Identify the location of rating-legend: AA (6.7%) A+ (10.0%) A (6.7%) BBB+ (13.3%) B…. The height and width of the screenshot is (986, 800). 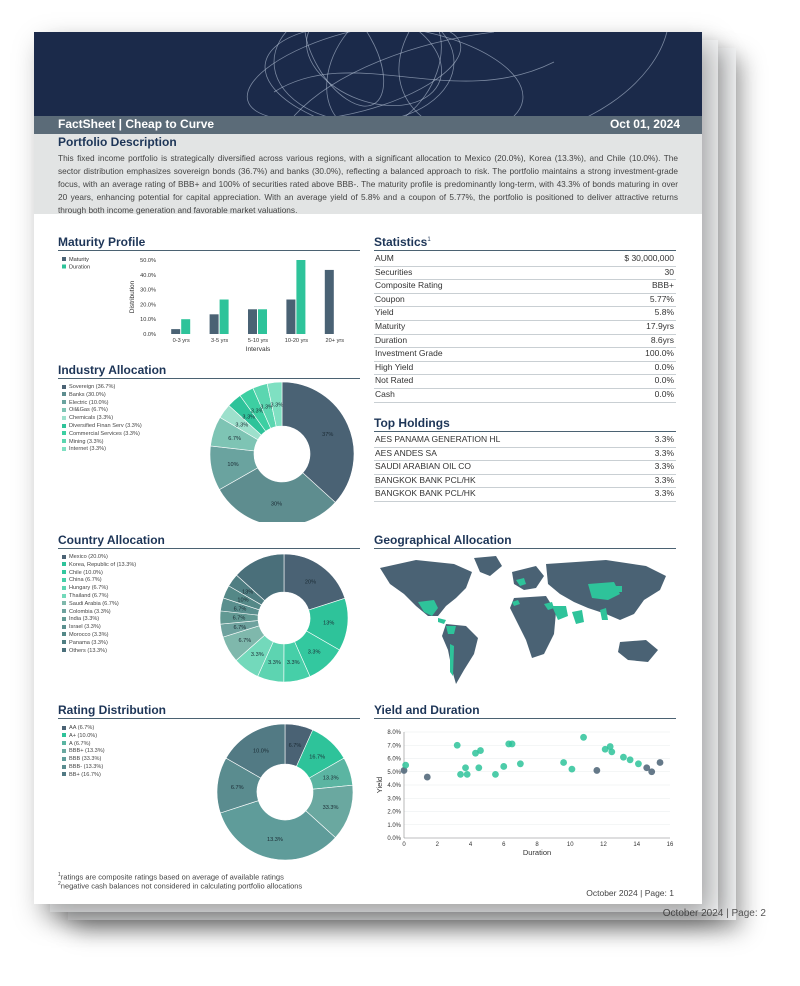
(83, 752).